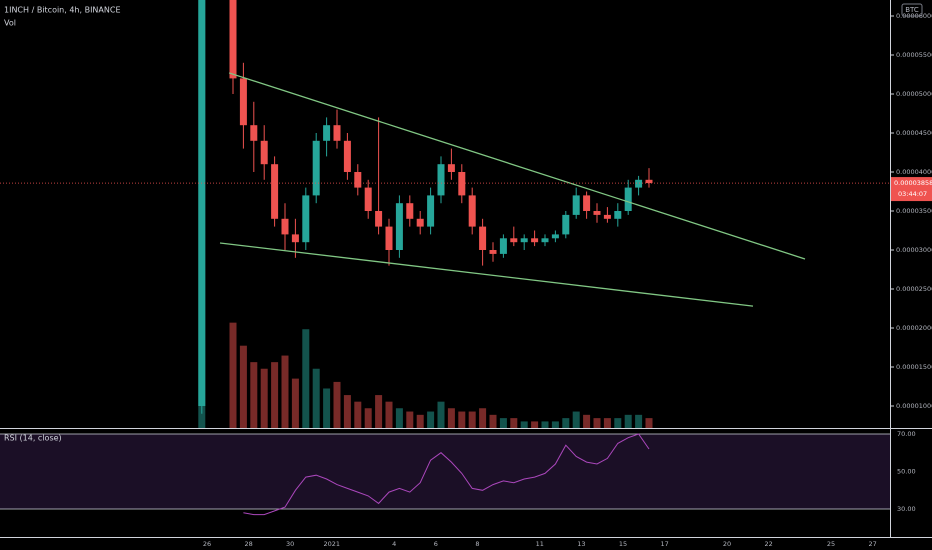 The image size is (932, 550). I want to click on y-tick-label: 0.00004000, so click(914, 172).